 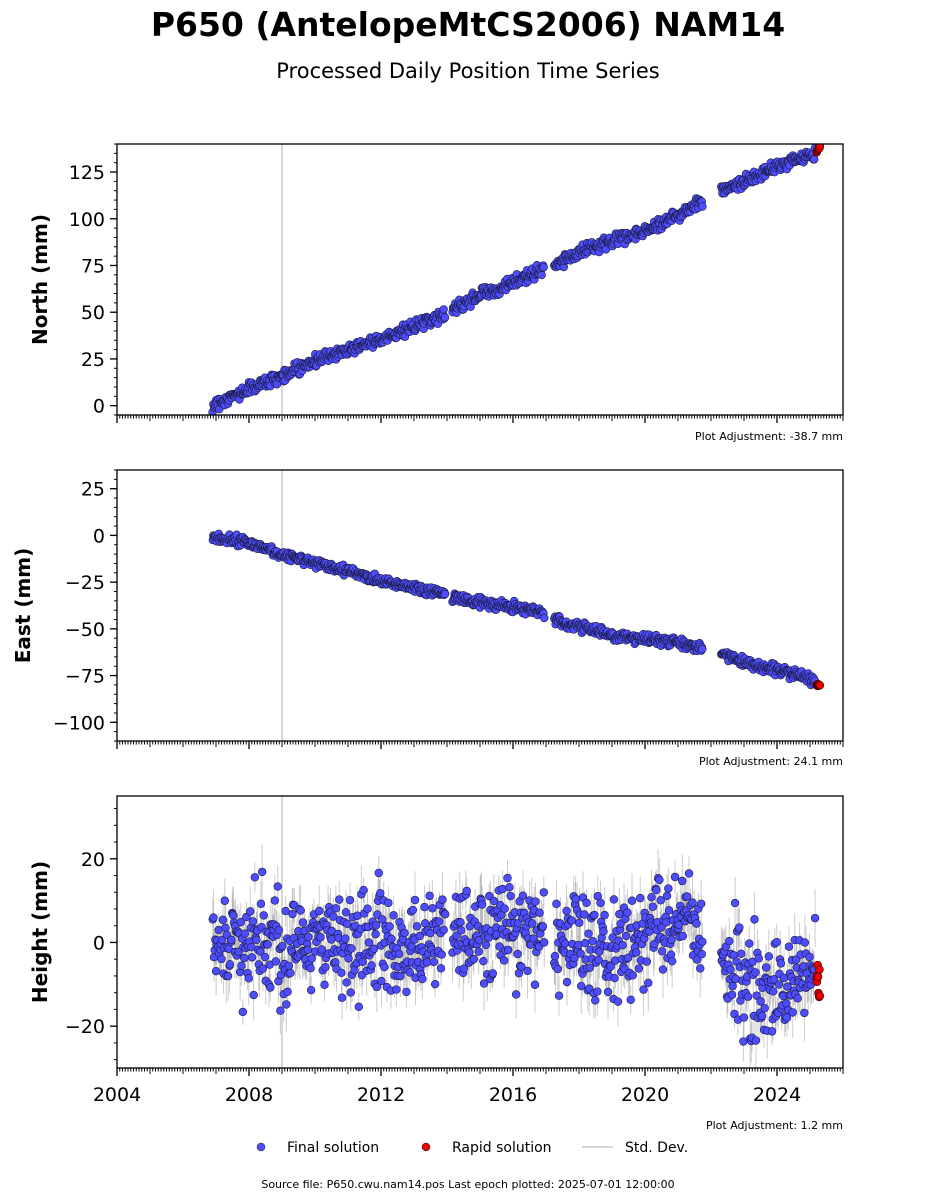 I want to click on plot-adjustment-note: Plot Adjustment: -38.7 mm, so click(x=769, y=436).